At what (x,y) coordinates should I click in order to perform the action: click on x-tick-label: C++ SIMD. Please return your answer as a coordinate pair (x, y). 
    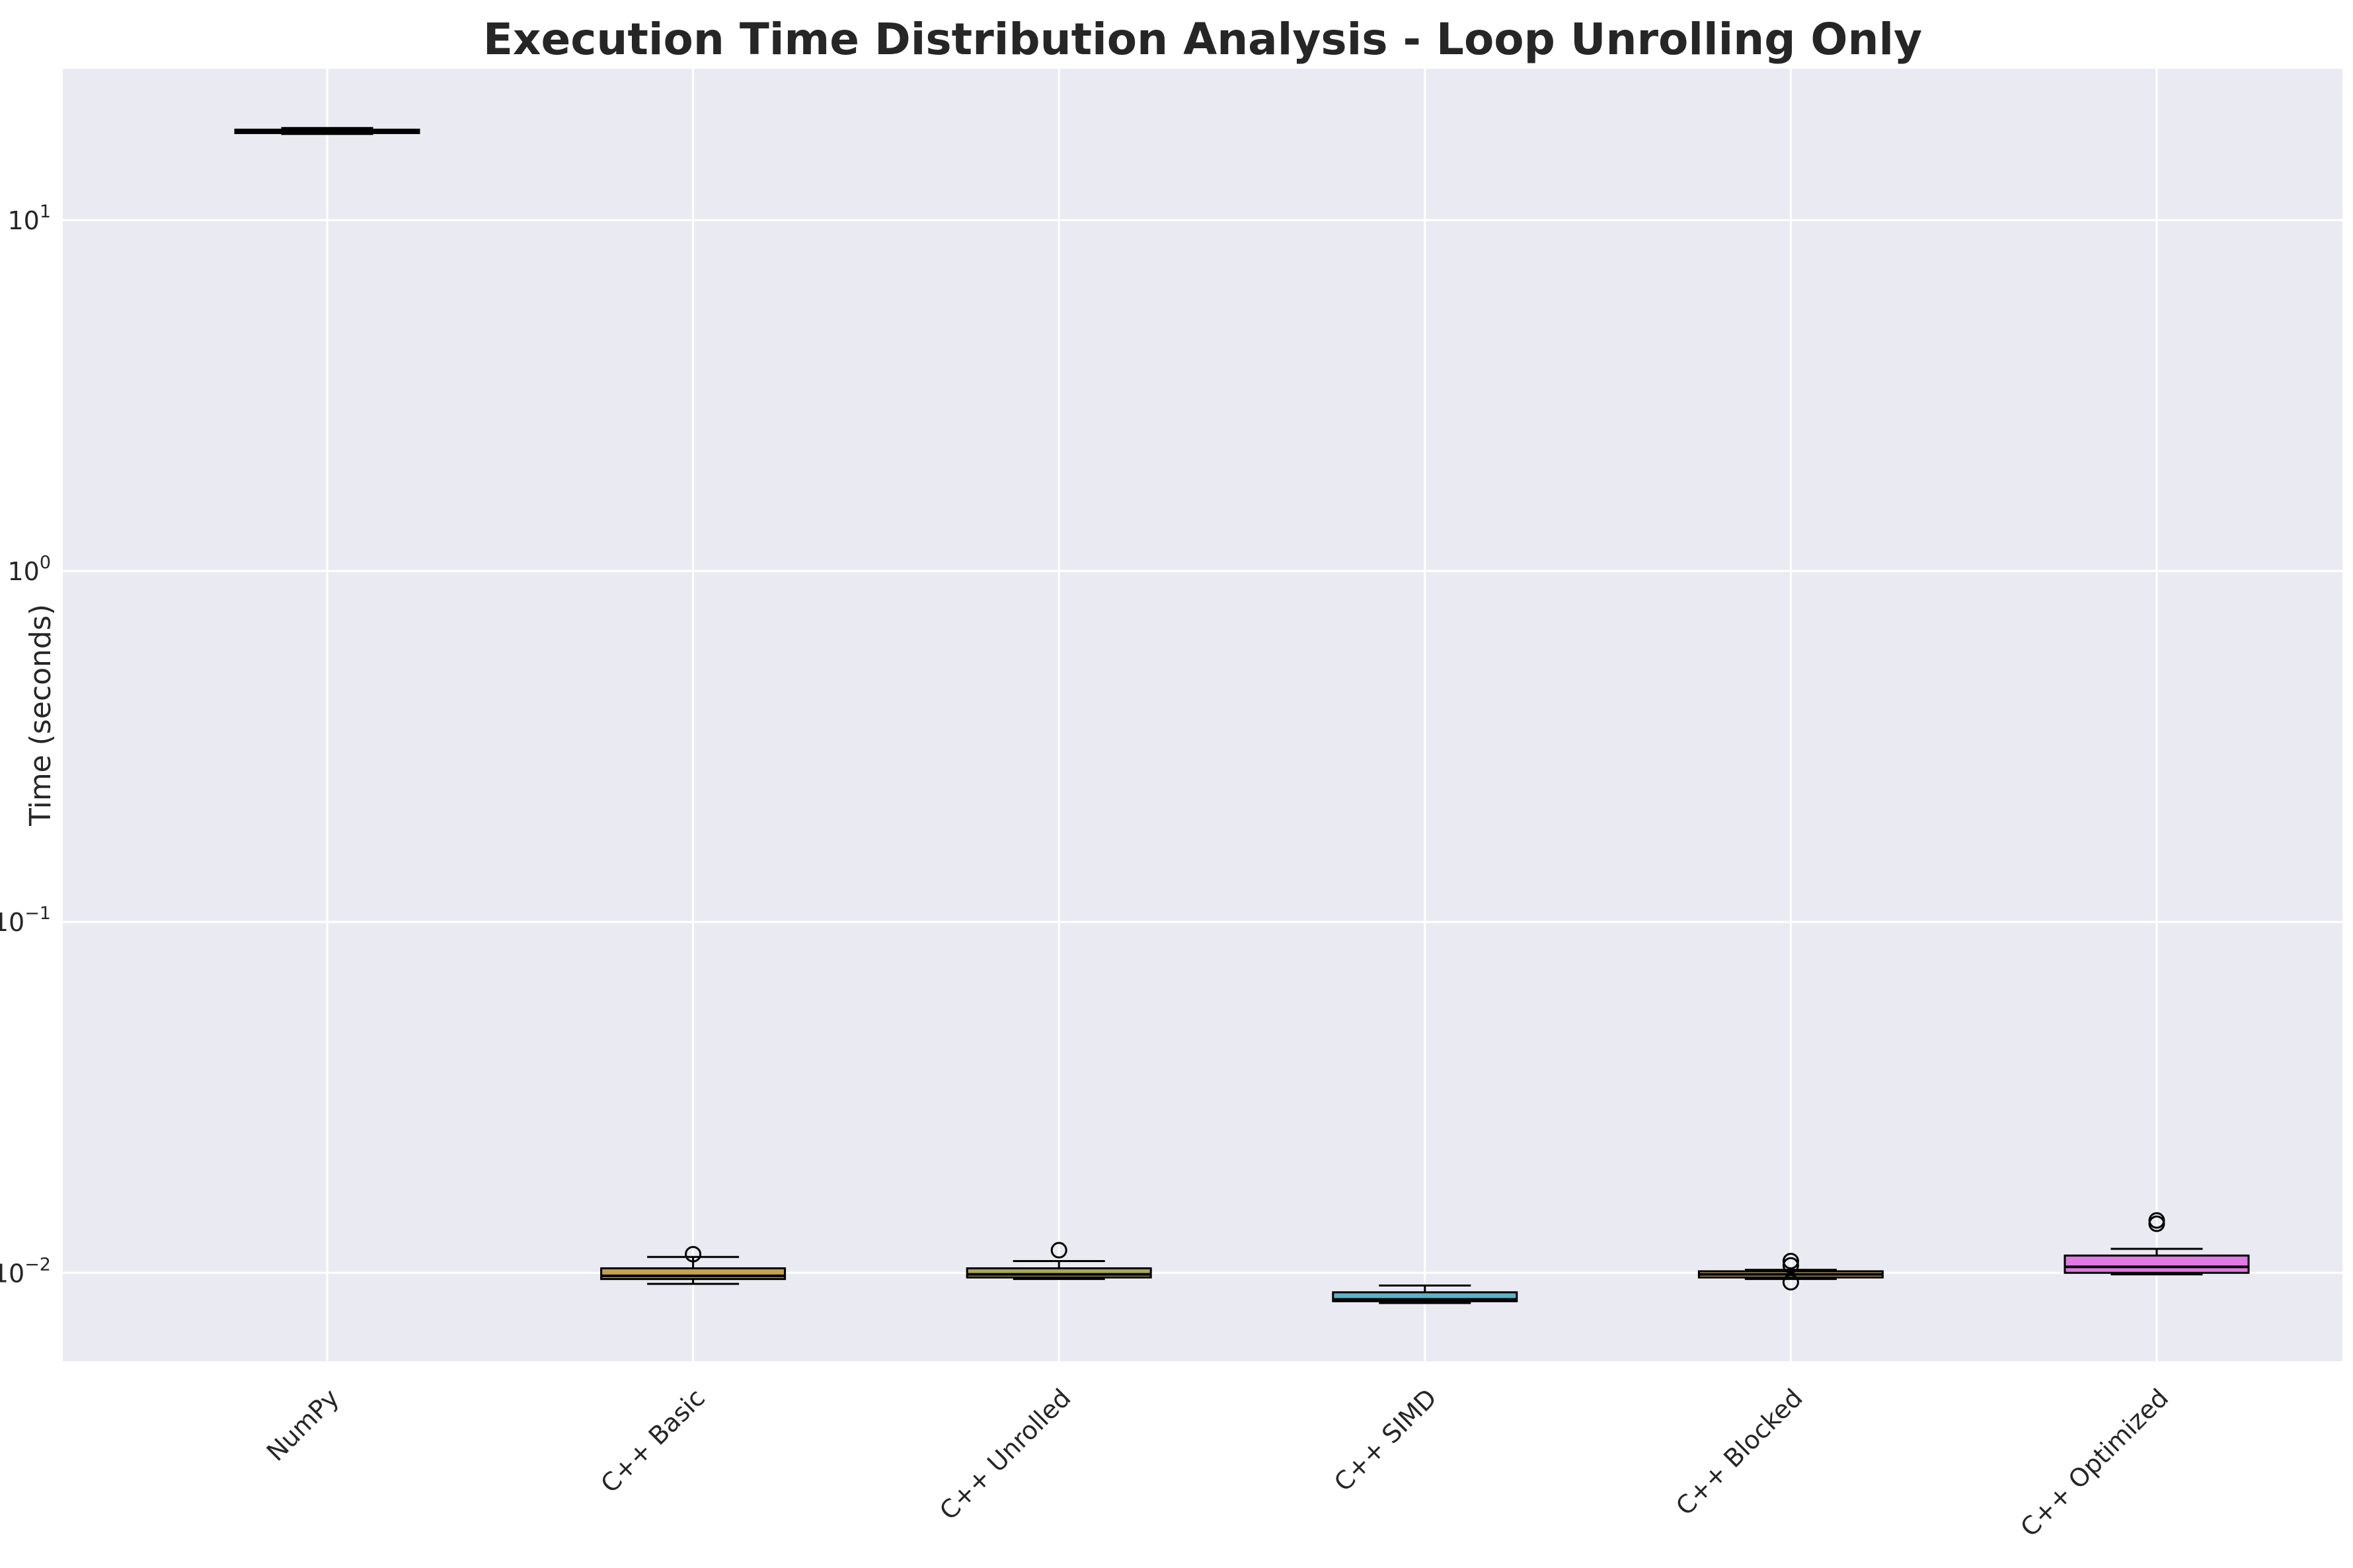
    Looking at the image, I should click on (1385, 1440).